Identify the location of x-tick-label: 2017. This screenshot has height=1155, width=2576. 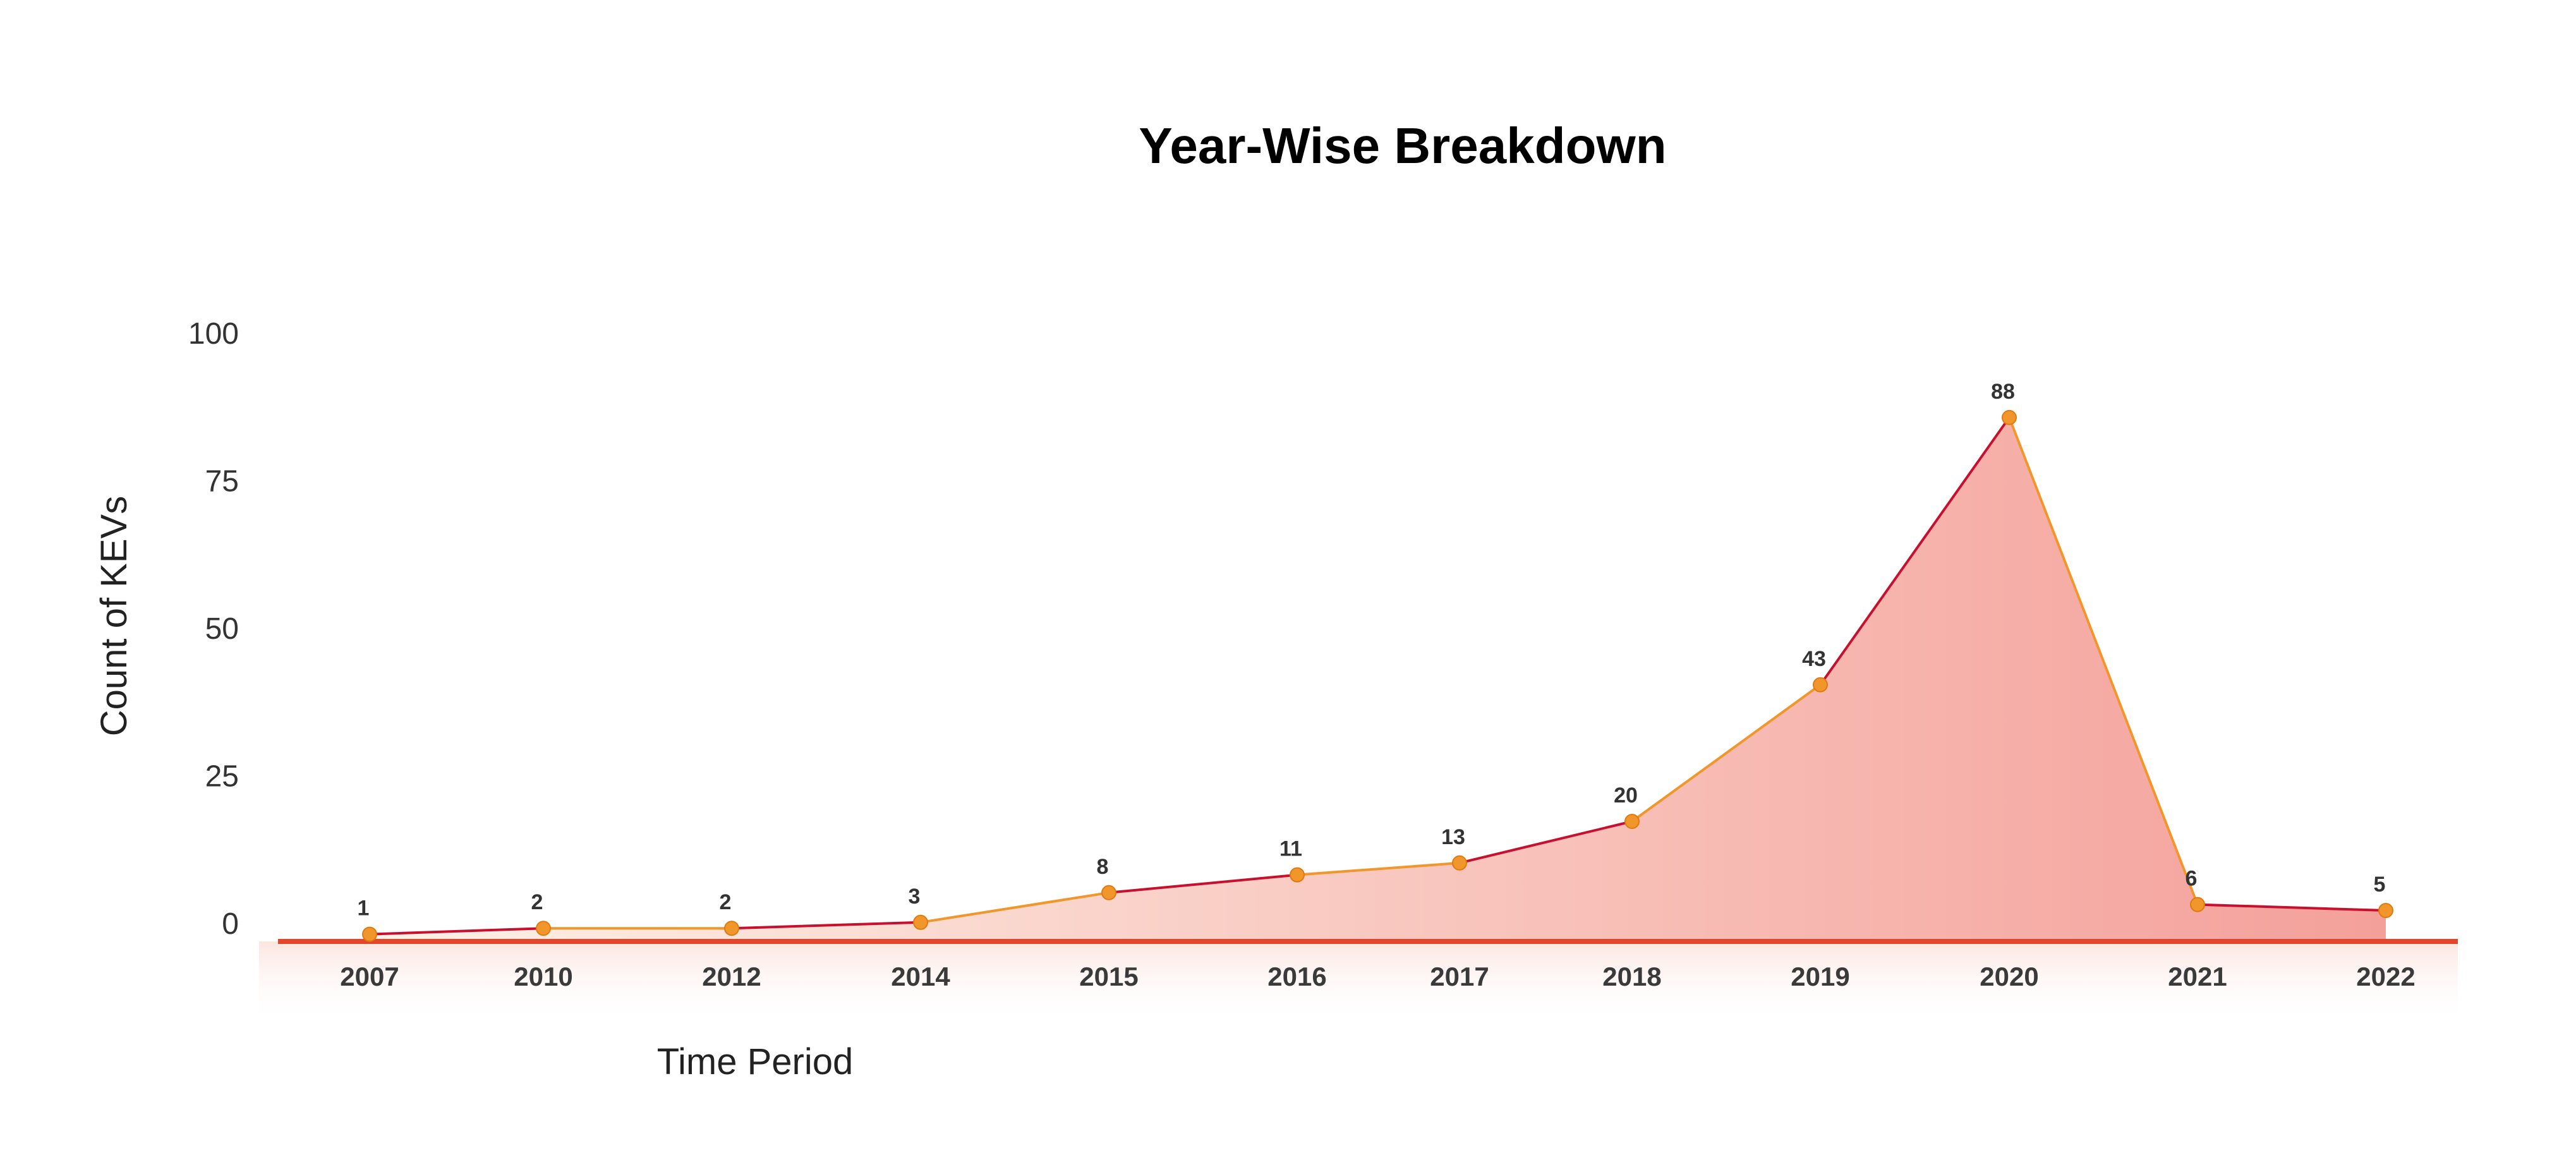
(1459, 976).